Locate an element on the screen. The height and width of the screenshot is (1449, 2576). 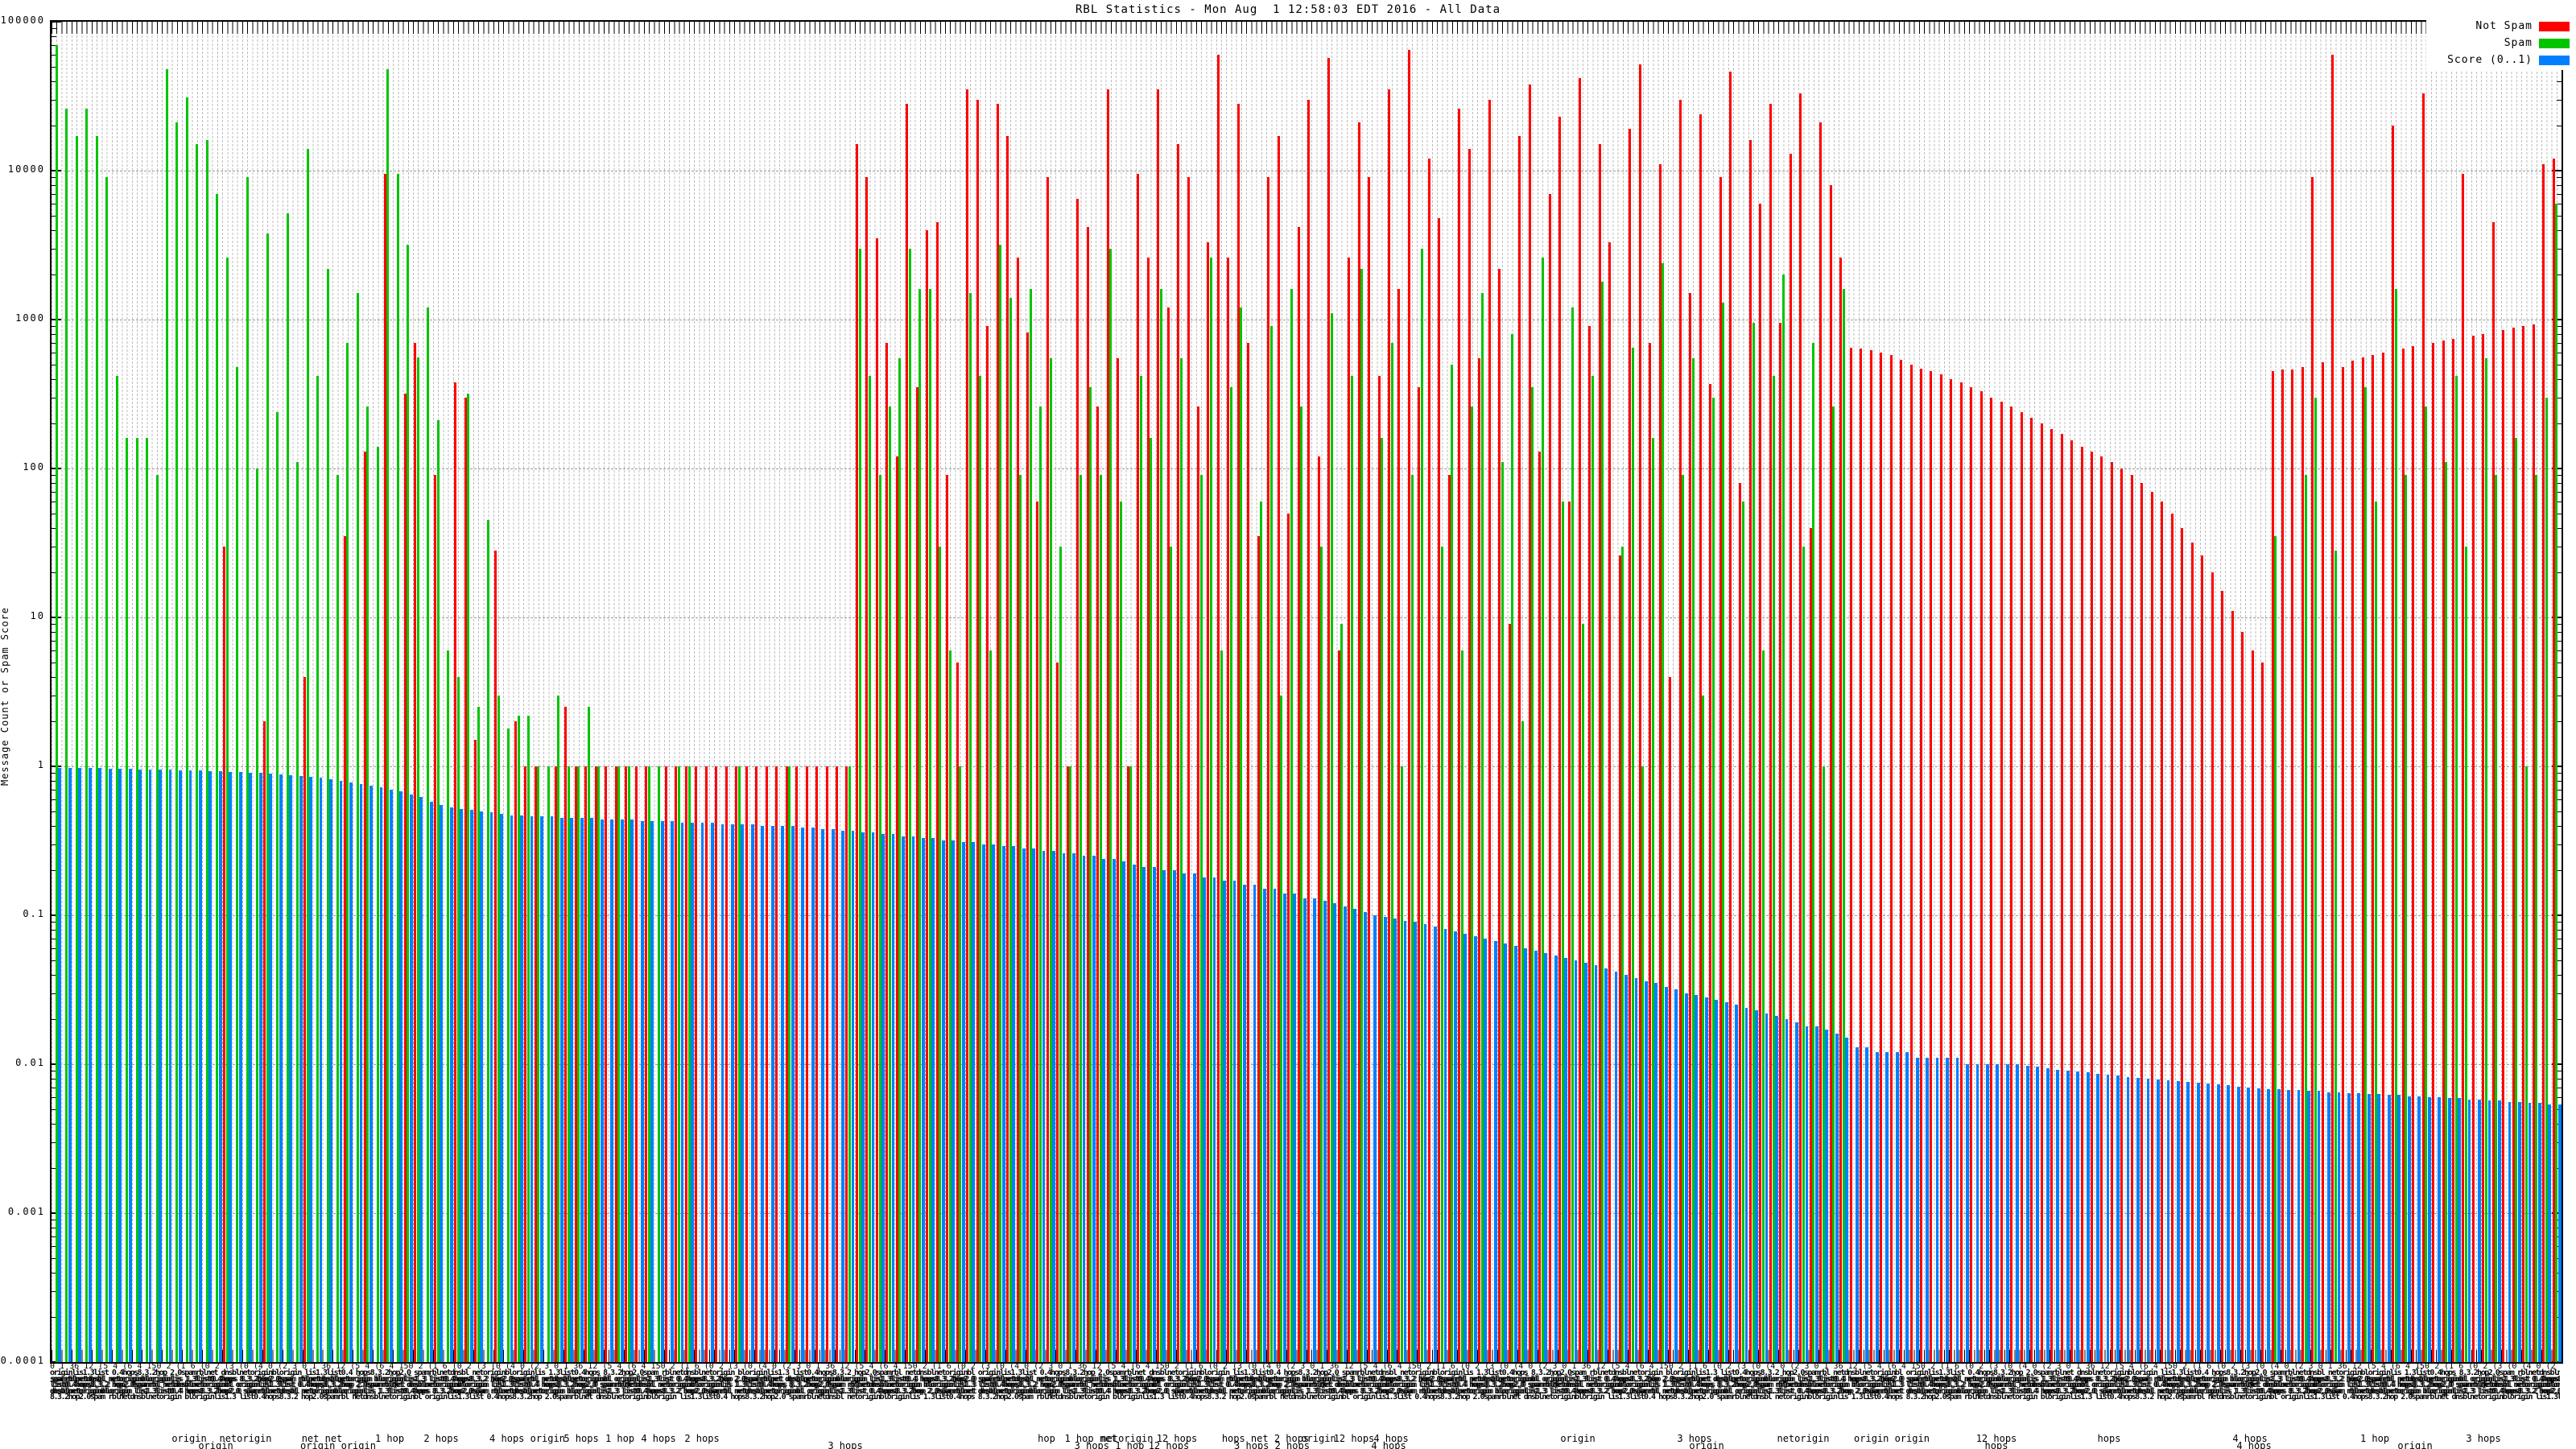
x-tick-label: 1 hop is located at coordinates (2374, 1438).